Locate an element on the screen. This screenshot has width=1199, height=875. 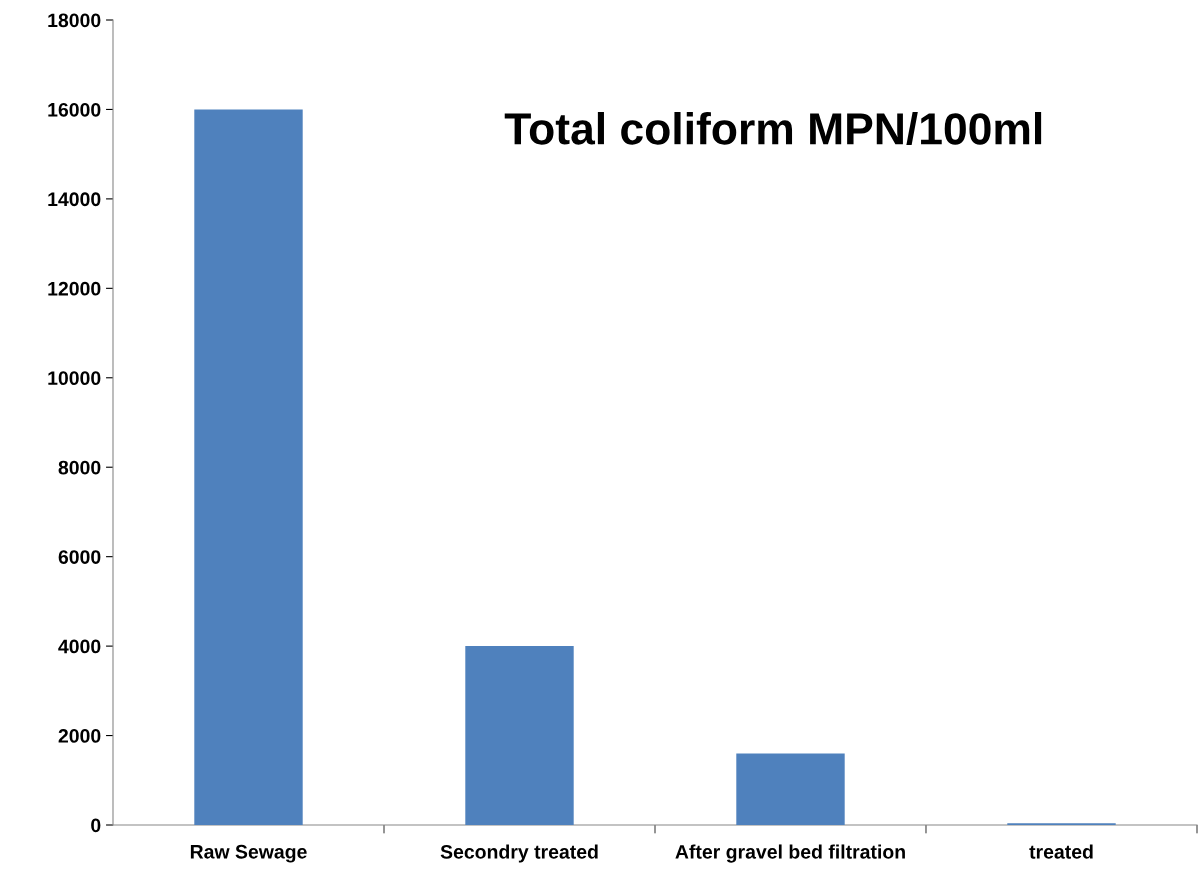
y-tick-label: 14000 is located at coordinates (74, 199).